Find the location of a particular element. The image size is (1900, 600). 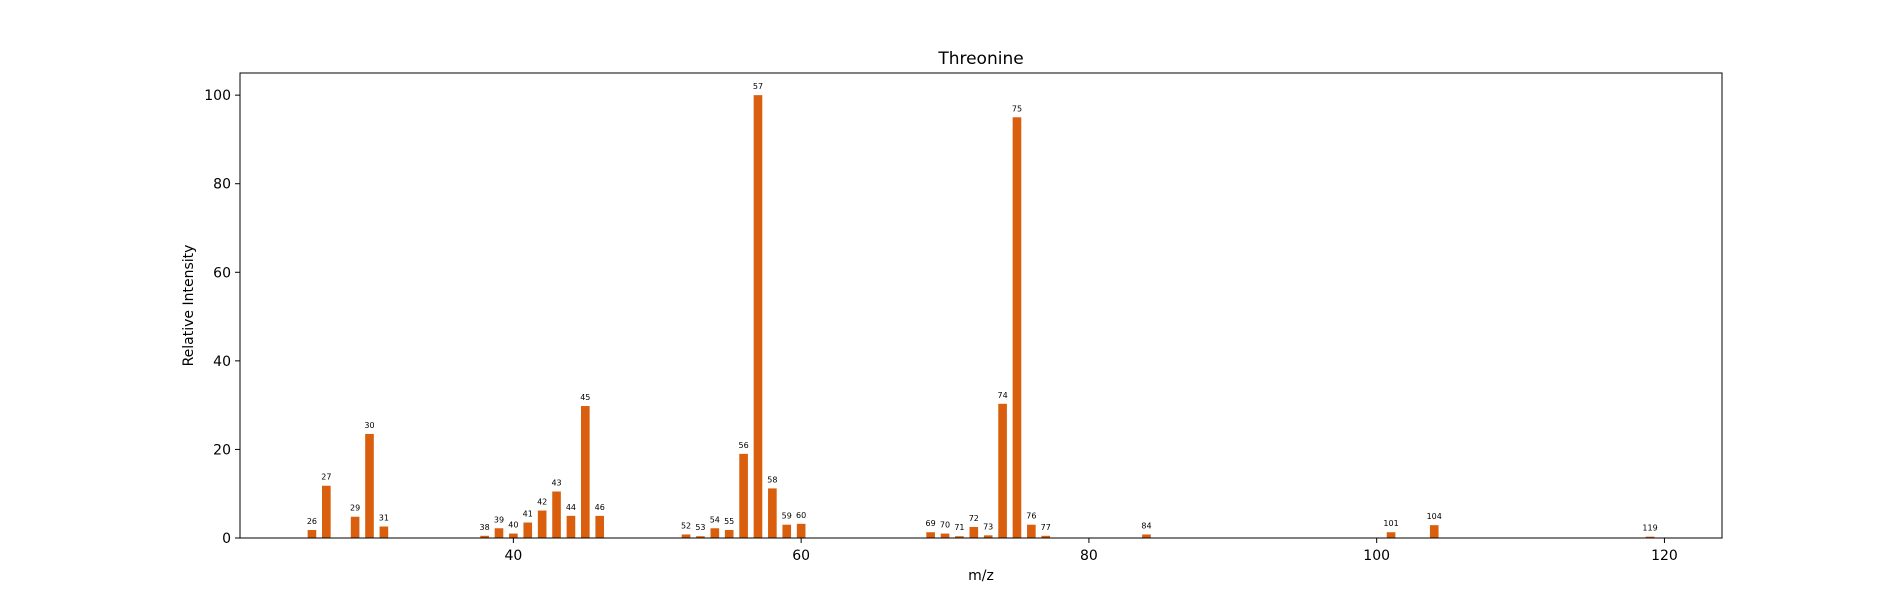

x-tick-label: 80 is located at coordinates (1089, 556).